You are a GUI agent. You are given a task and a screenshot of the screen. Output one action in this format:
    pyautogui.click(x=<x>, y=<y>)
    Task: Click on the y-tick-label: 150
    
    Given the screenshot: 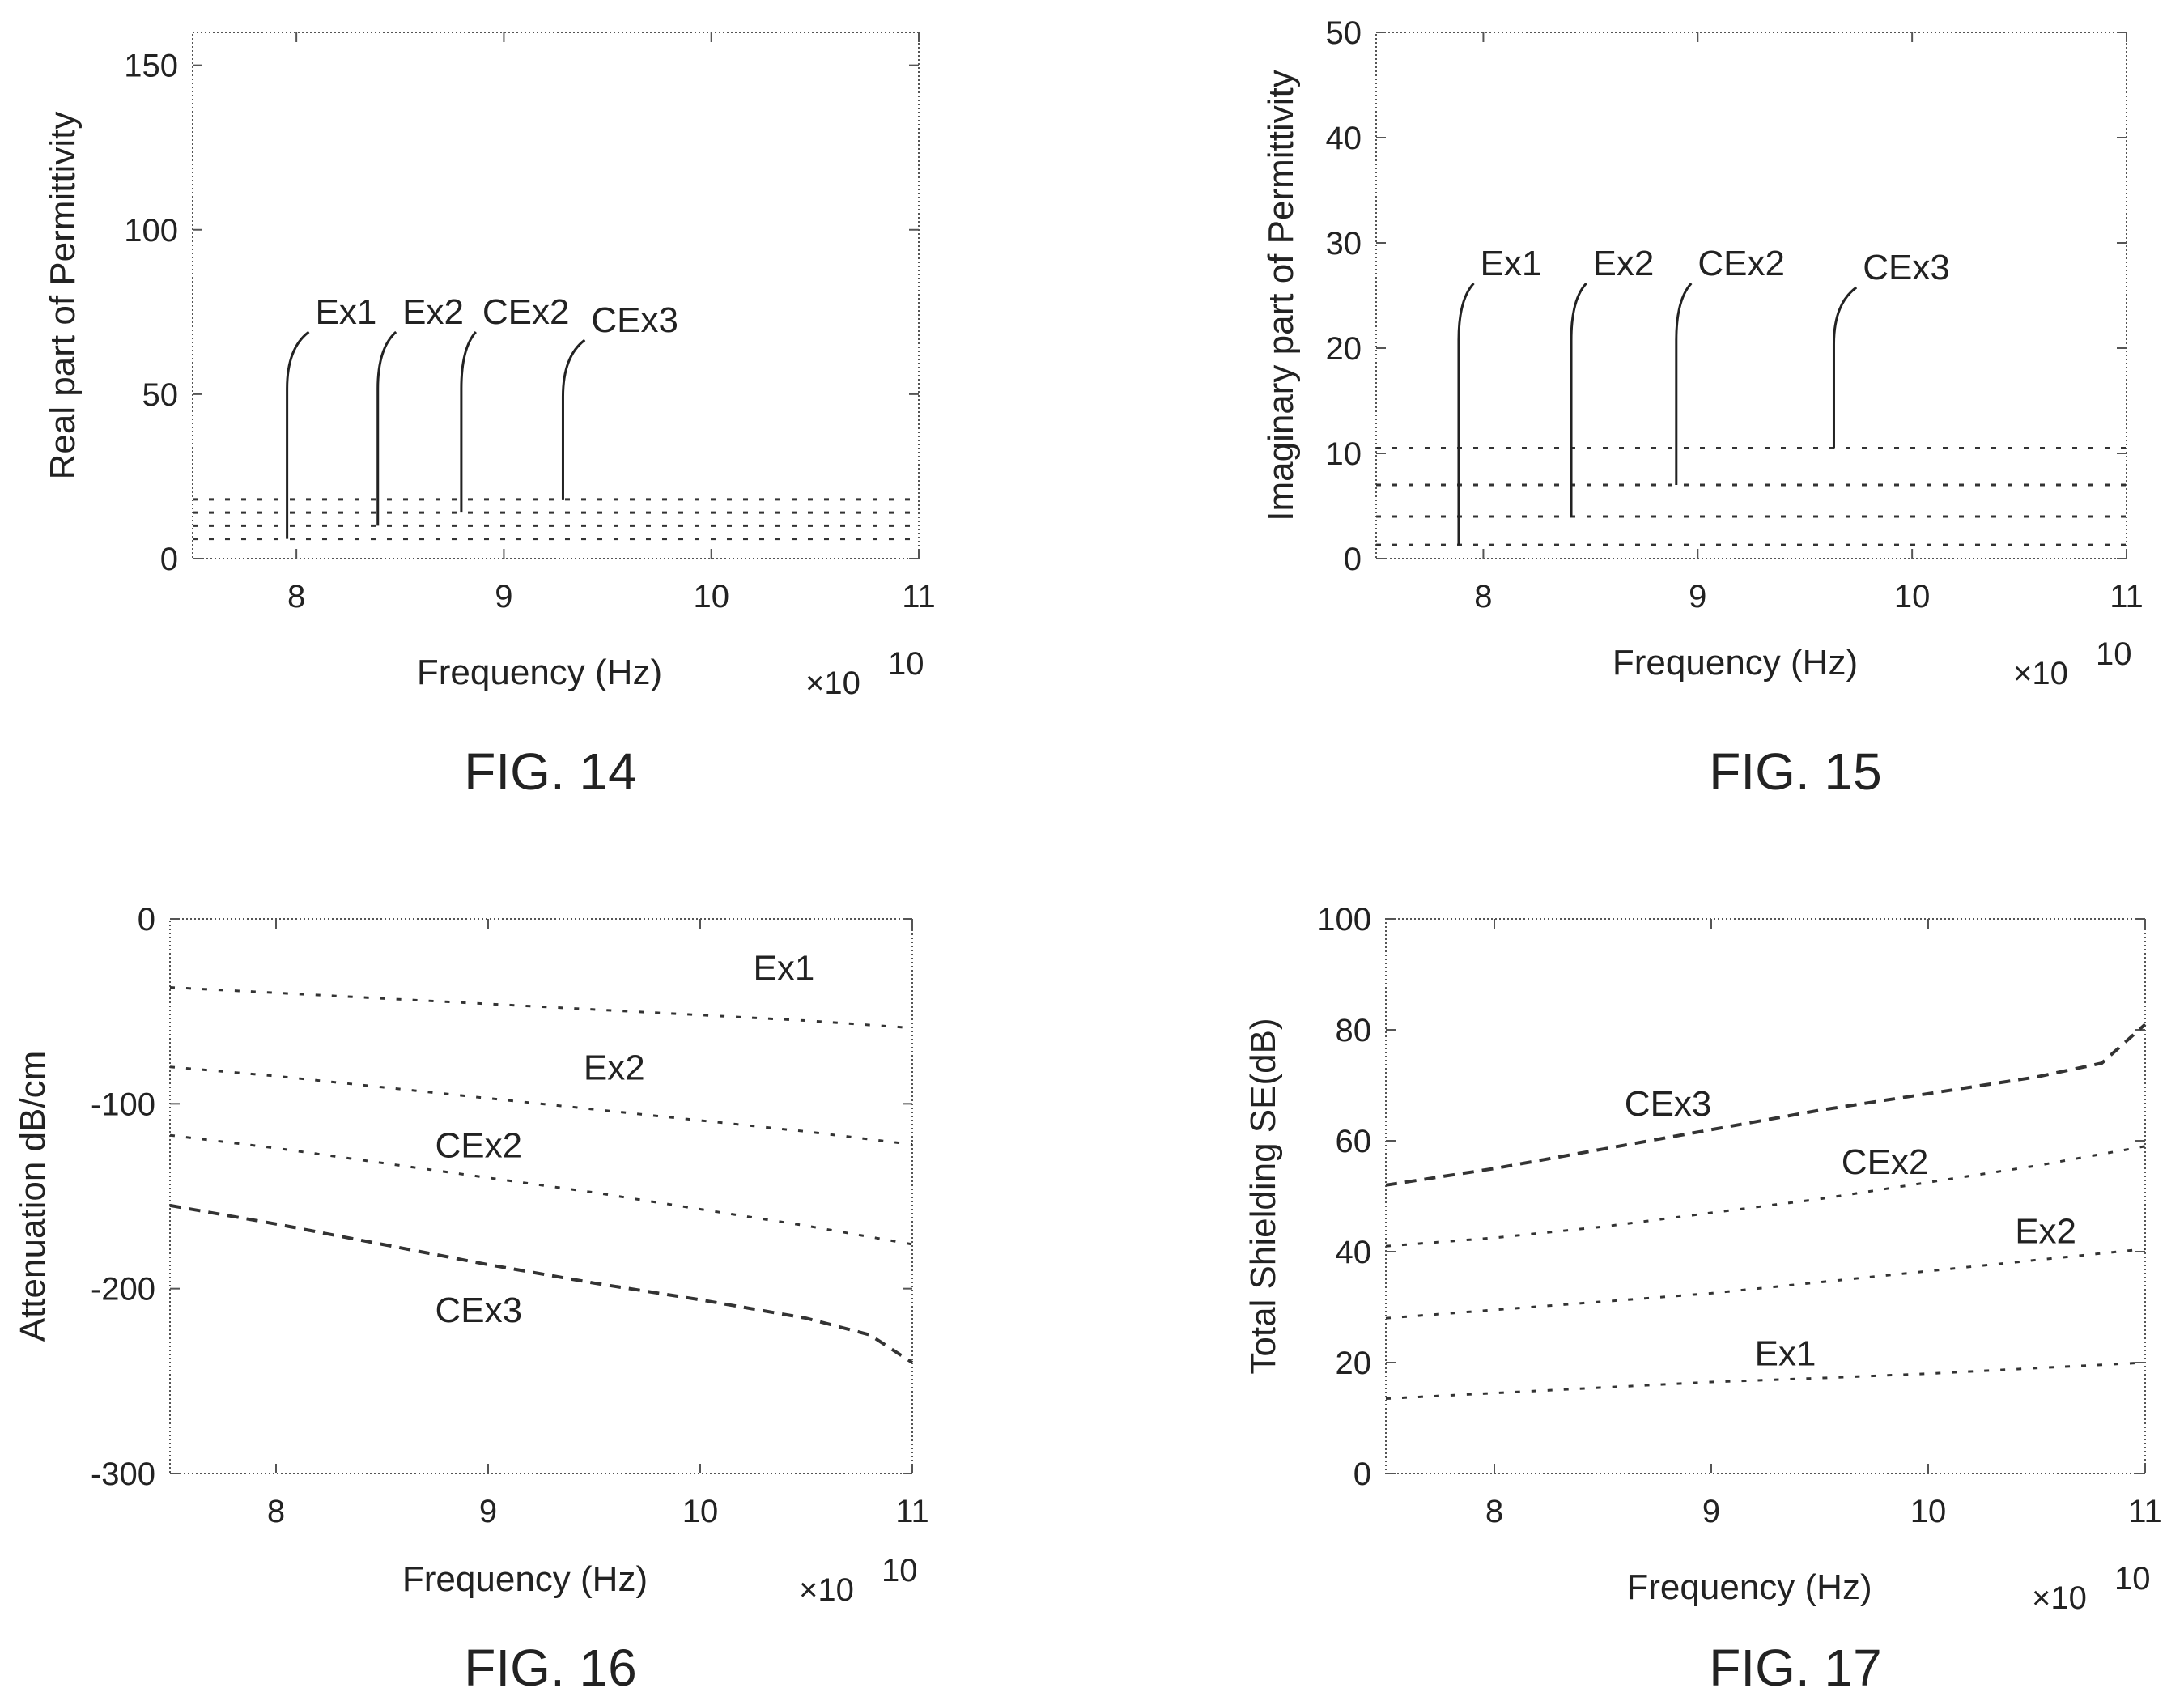 What is the action you would take?
    pyautogui.click(x=151, y=66)
    